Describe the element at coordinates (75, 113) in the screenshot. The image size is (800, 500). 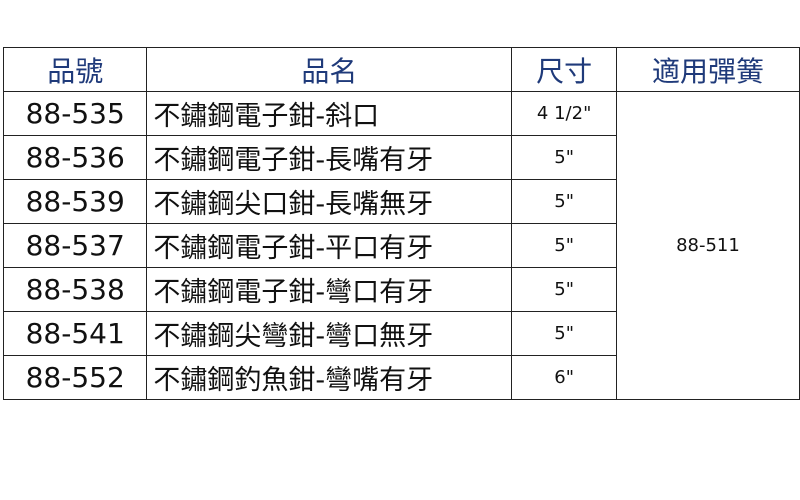
I see `product-code: 88-535` at that location.